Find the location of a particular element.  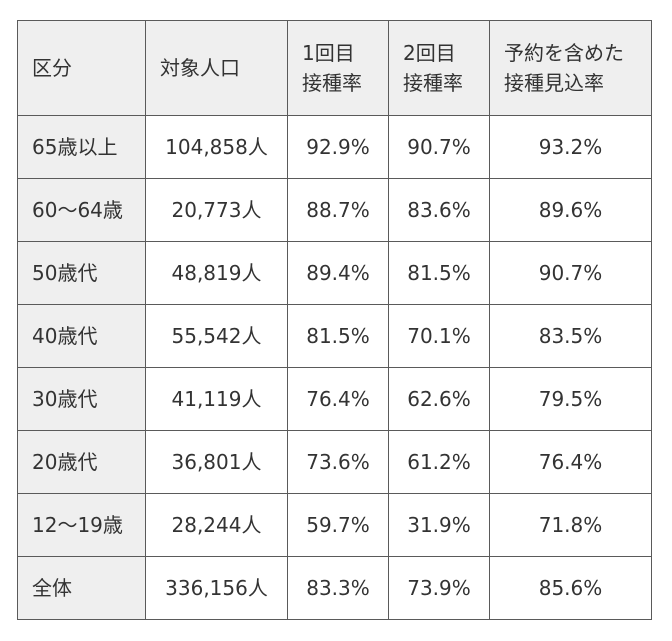

table-row: 20歳代 36,801人 73.6% 61.2% 76.4% is located at coordinates (334, 462).